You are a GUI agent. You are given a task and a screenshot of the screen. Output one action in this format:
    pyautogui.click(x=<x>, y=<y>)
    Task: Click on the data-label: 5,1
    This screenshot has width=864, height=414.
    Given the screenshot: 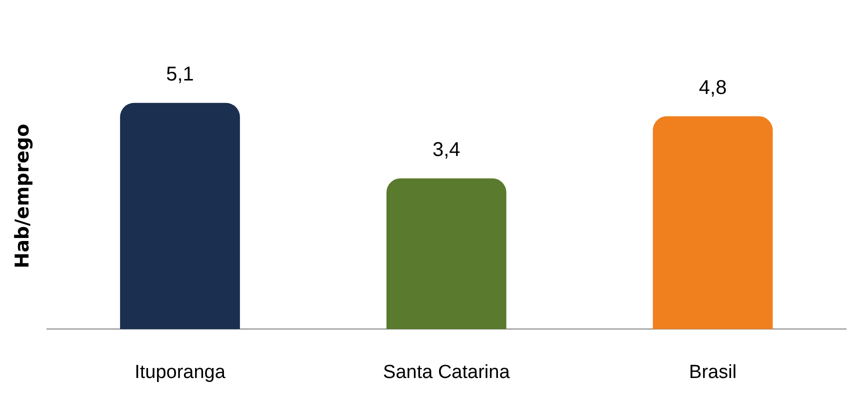 What is the action you would take?
    pyautogui.click(x=180, y=74)
    